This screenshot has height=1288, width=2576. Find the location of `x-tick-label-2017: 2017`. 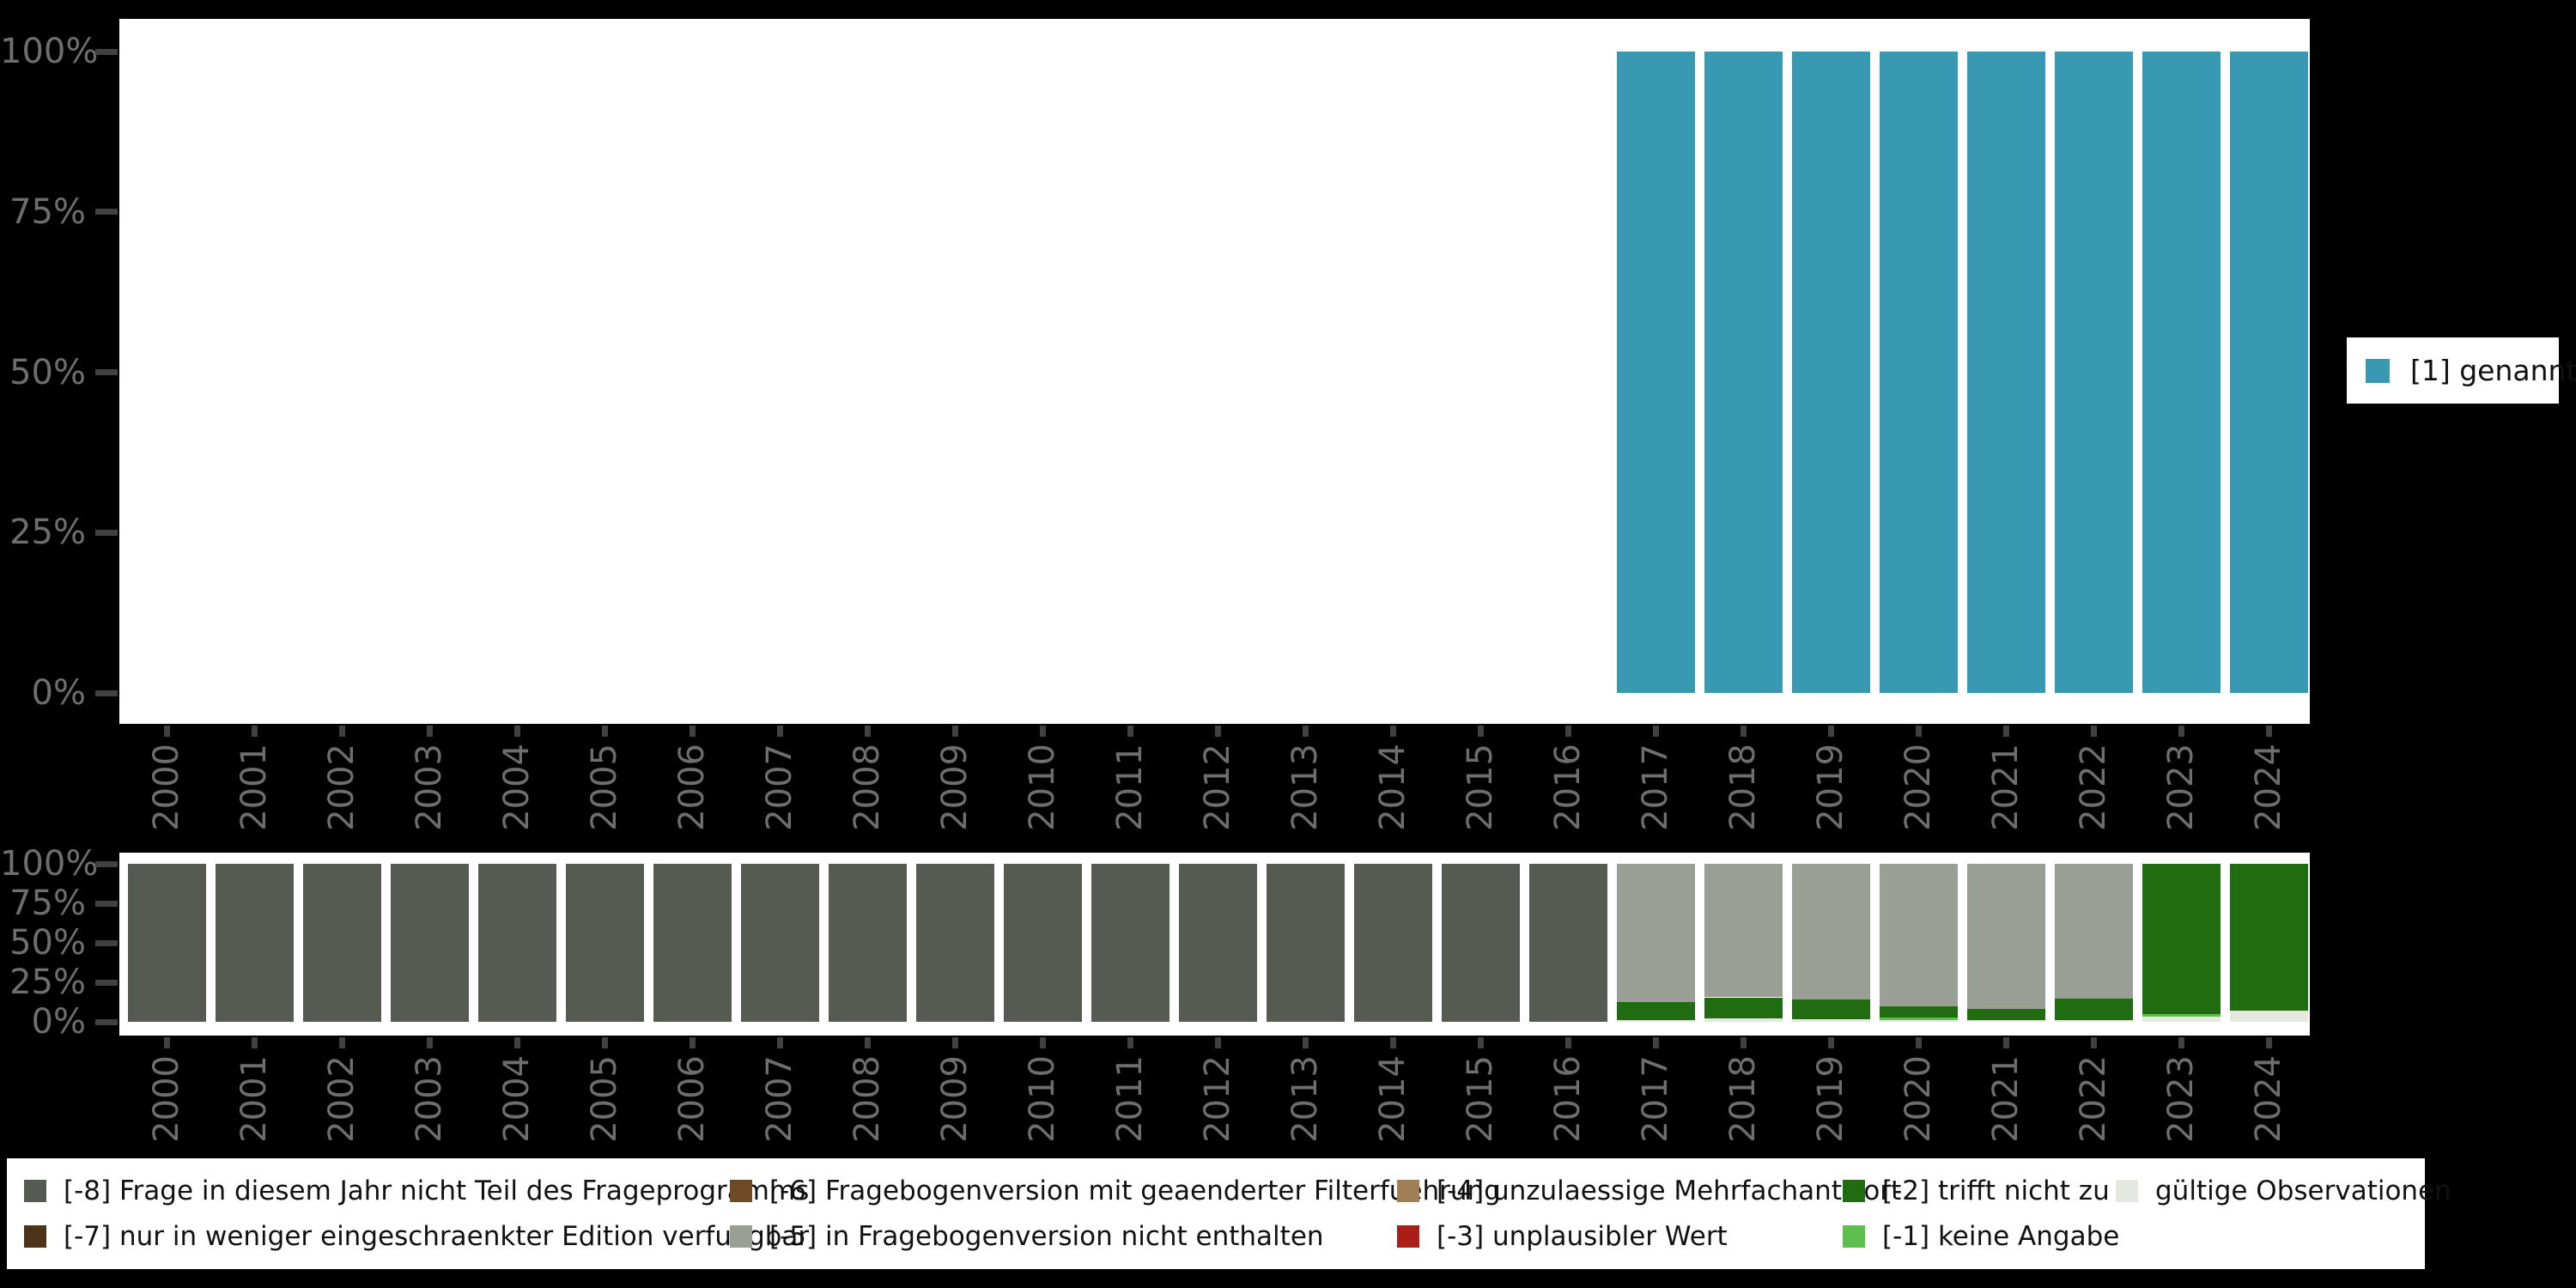

x-tick-label-2017: 2017 is located at coordinates (1656, 1099).